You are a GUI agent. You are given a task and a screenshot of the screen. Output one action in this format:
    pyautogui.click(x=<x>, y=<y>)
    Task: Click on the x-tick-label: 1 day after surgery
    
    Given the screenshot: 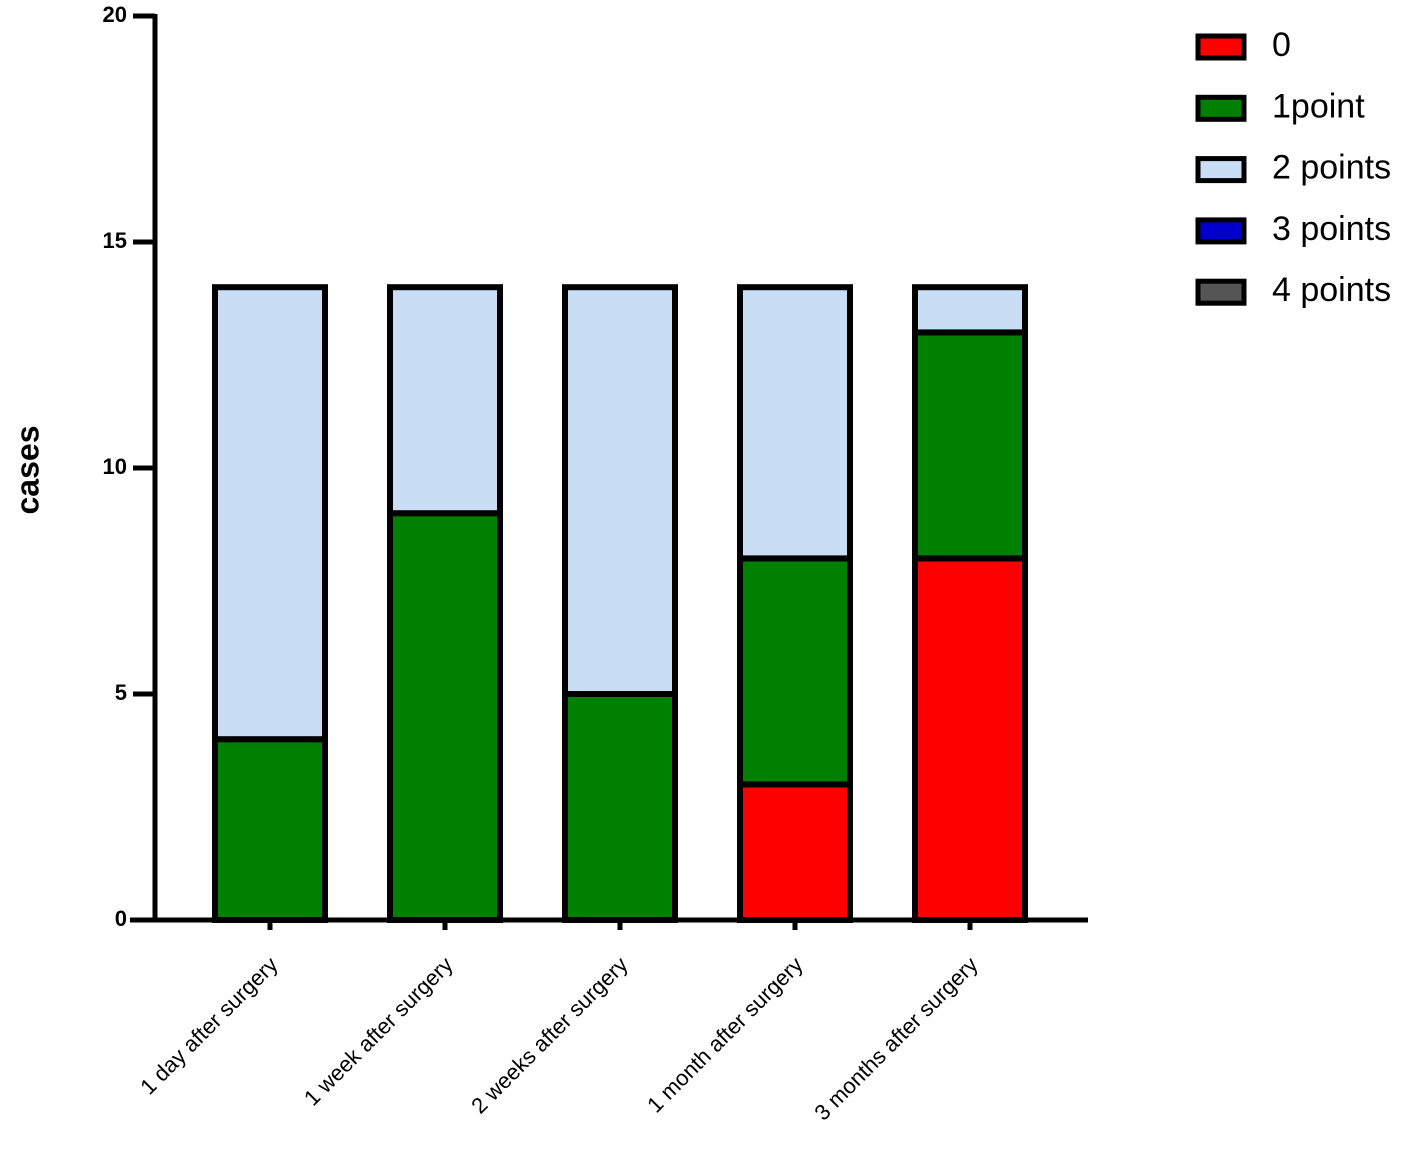 What is the action you would take?
    pyautogui.click(x=208, y=1025)
    